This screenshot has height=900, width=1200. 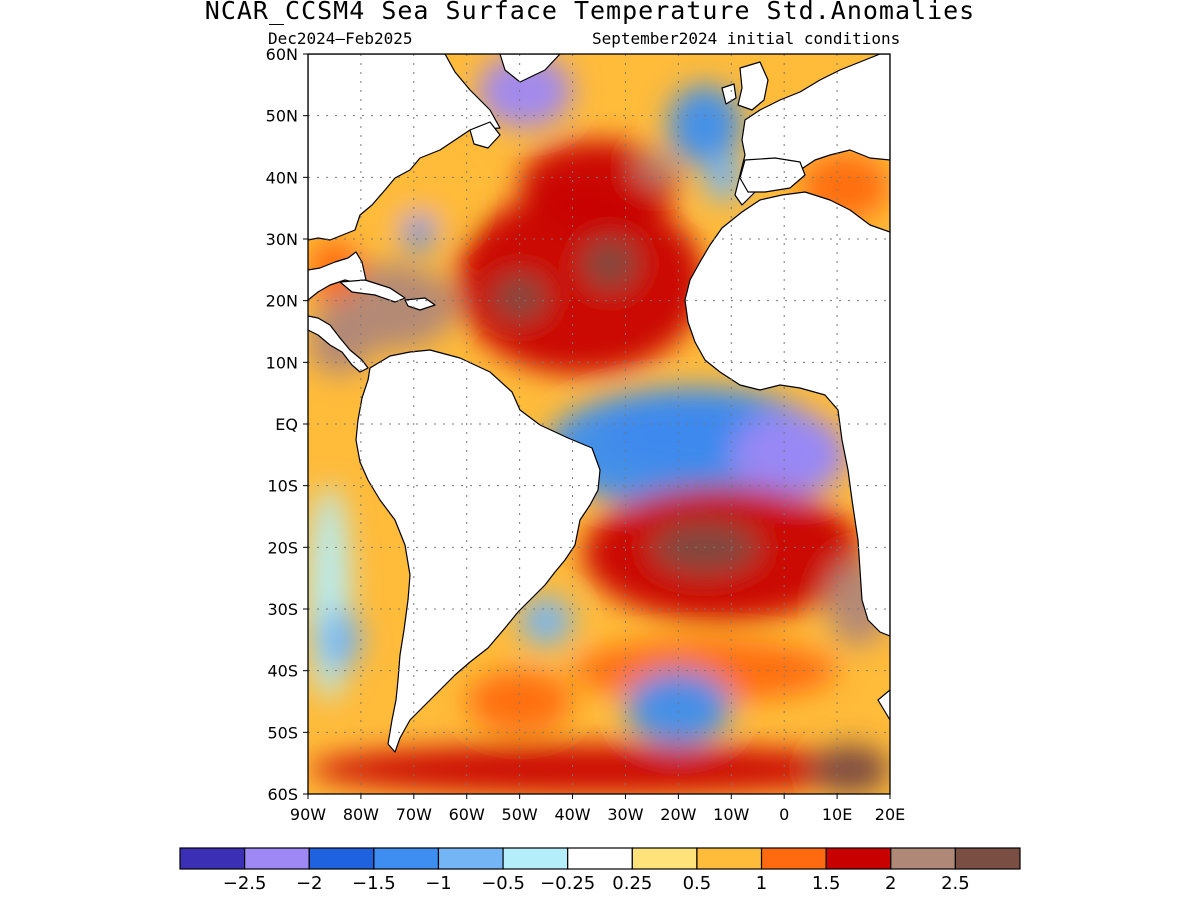 I want to click on initial-conditions: September2024 initial conditions, so click(x=746, y=38).